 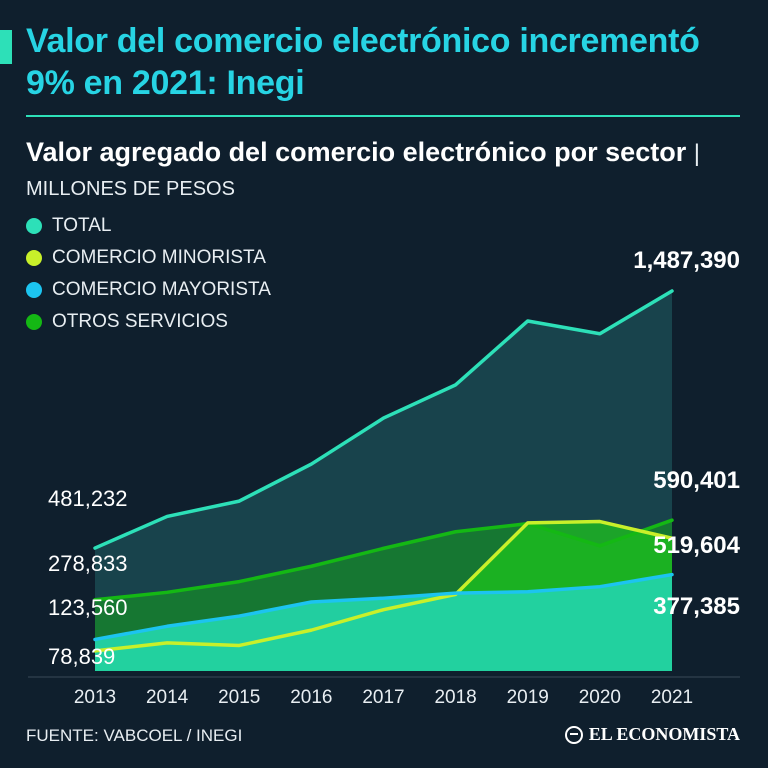 What do you see at coordinates (159, 257) in the screenshot?
I see `legend-label: COMERCIO MINORISTA` at bounding box center [159, 257].